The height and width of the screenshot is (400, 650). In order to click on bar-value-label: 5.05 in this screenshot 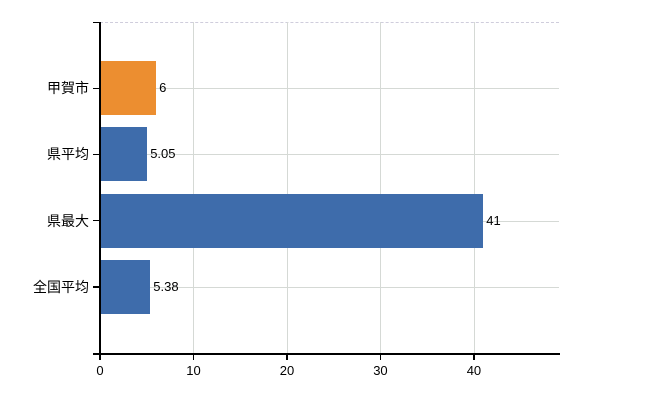, I will do `click(163, 154)`.